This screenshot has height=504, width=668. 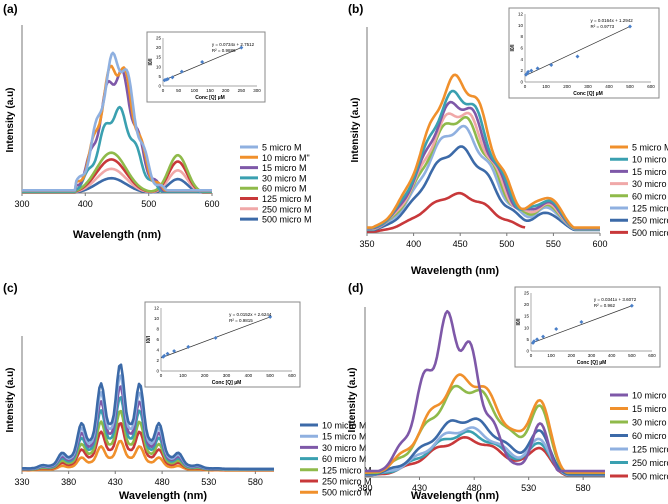 What do you see at coordinates (460, 244) in the screenshot?
I see `x-tick-label: 450` at bounding box center [460, 244].